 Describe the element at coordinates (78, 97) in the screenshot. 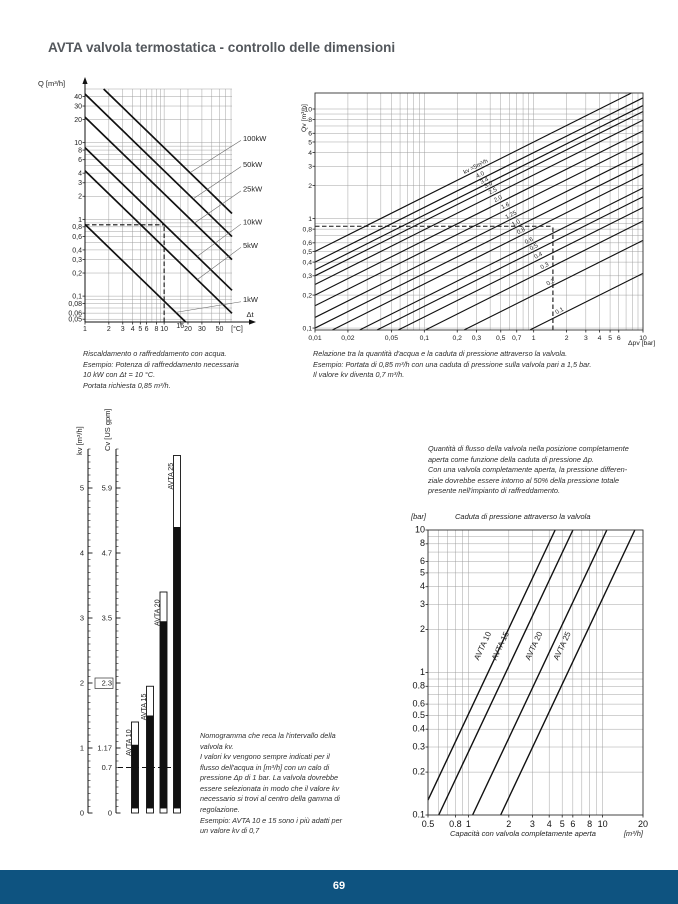

I see `svg-text: 40` at that location.